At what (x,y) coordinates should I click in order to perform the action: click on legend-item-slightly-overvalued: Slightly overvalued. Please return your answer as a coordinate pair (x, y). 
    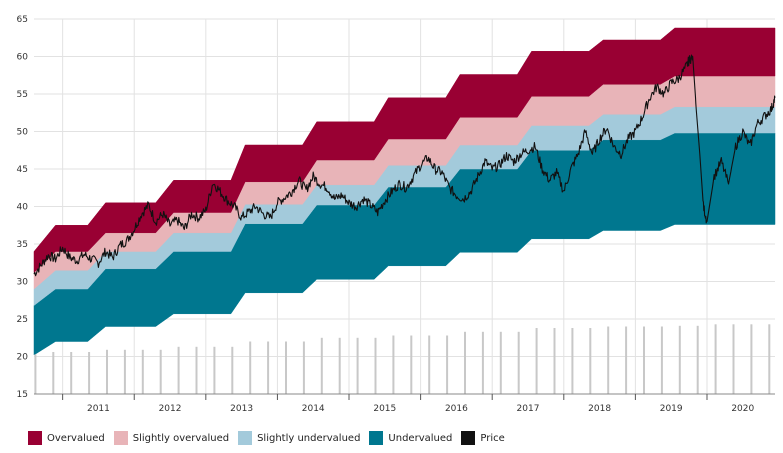
    Looking at the image, I should click on (171, 438).